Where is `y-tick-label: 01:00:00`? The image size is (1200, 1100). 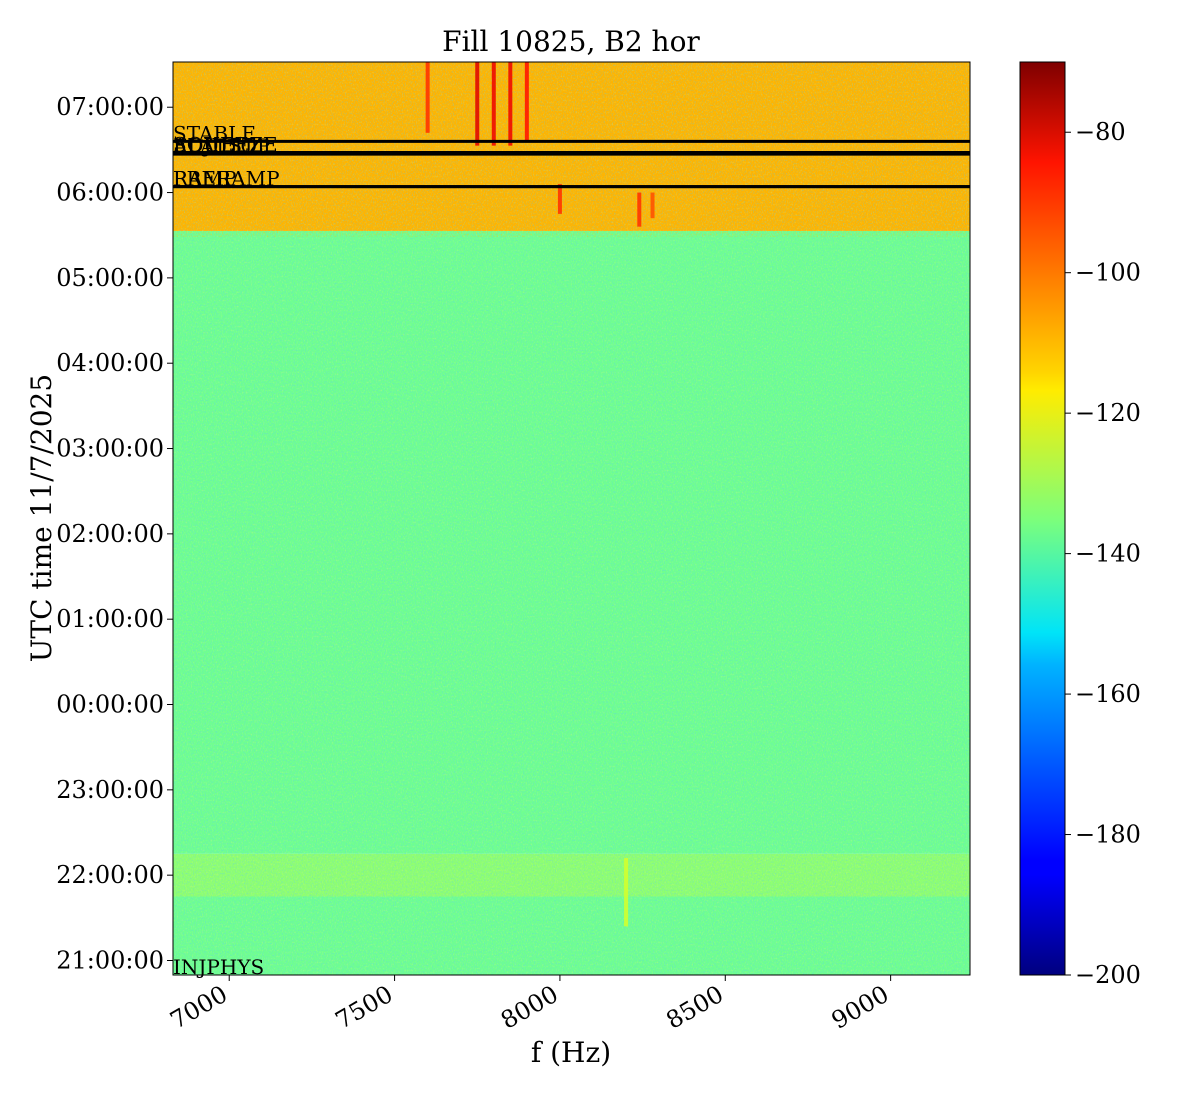
y-tick-label: 01:00:00 is located at coordinates (110, 619).